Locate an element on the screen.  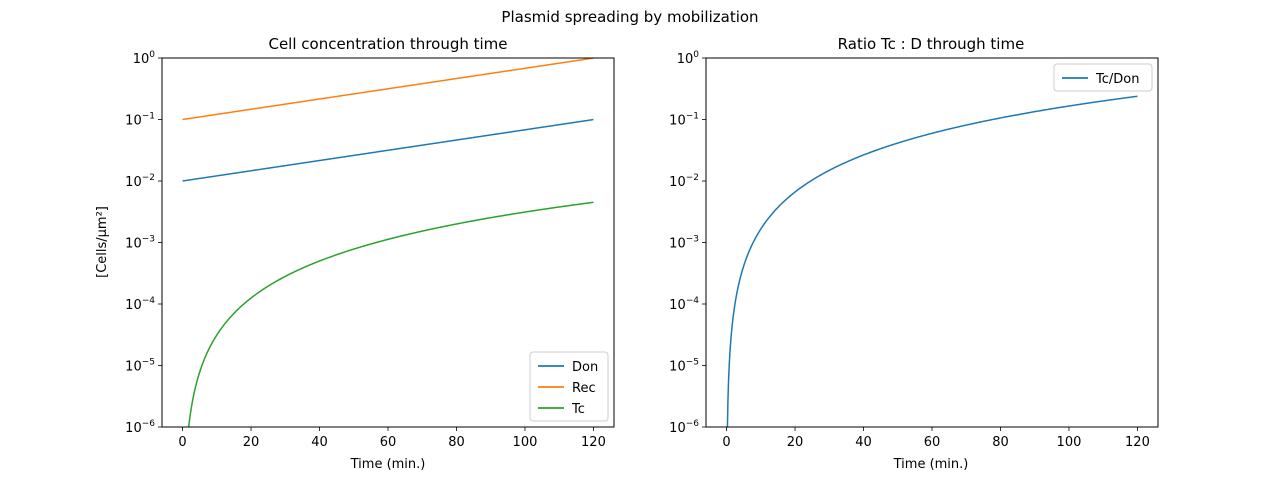
figure-suptitle: Plasmid spreading by mobilization is located at coordinates (629, 17).